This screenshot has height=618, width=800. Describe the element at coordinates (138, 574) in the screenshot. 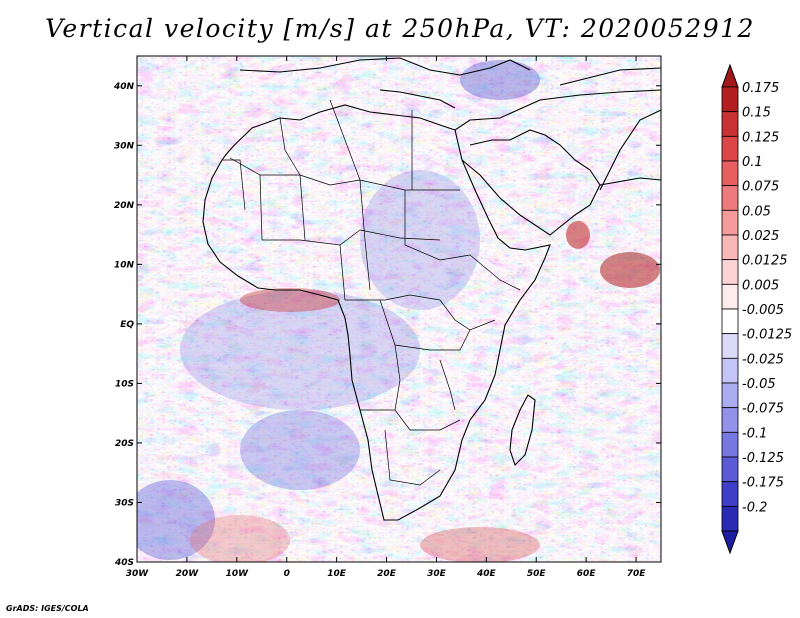

I see `lon-tick-label: 30W` at that location.